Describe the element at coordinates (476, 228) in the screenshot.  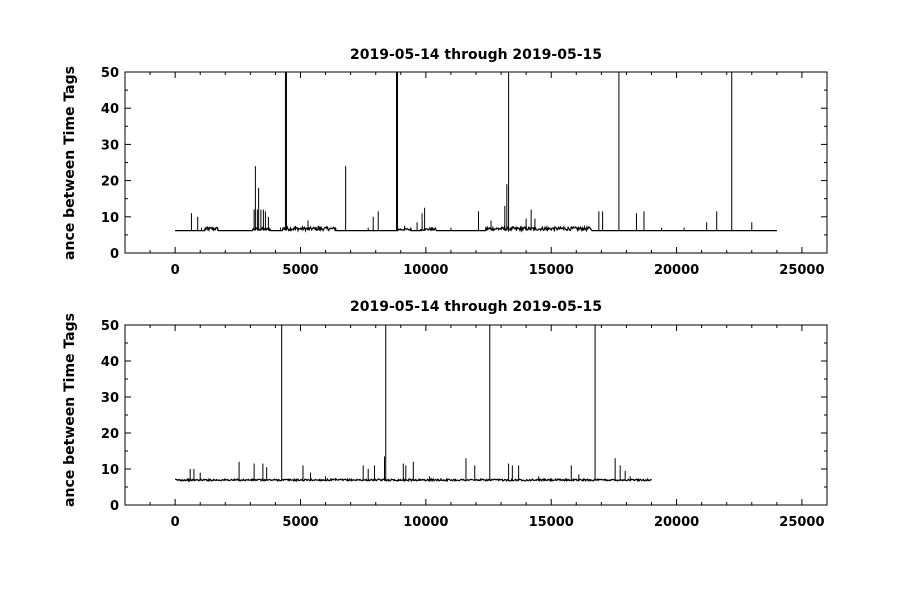
I see `series-line` at that location.